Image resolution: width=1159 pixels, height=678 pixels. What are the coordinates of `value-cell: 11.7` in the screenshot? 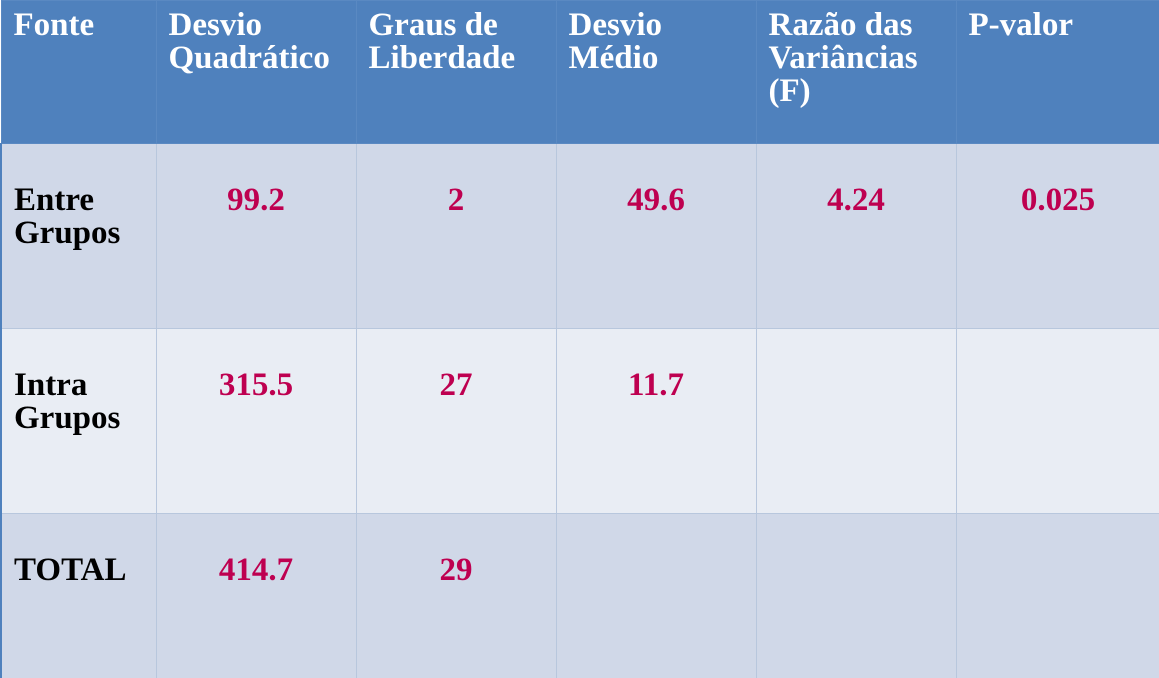 It's located at (656, 421).